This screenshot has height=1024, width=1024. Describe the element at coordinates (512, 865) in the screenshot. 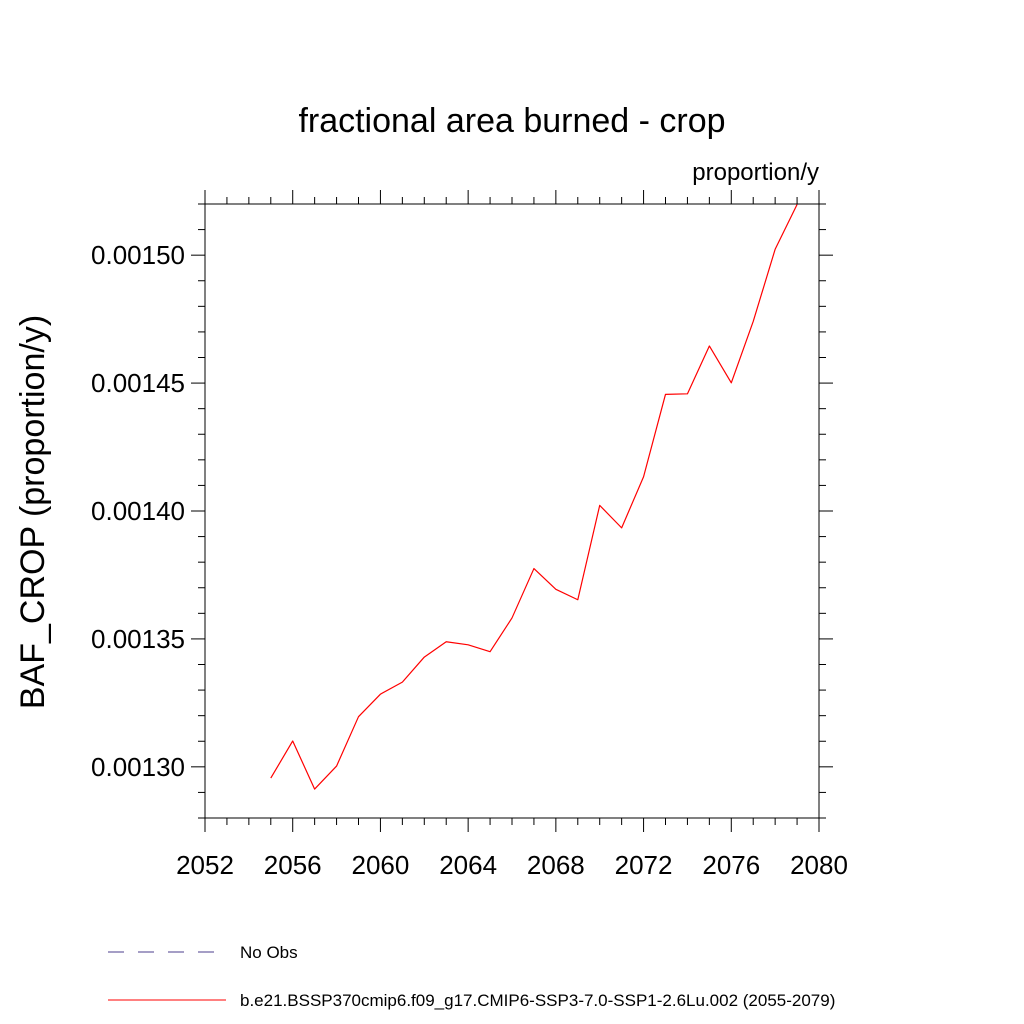

I see `x-tick-labels: 2052 2056 2060 2064 2068 2072 2076 2080` at that location.